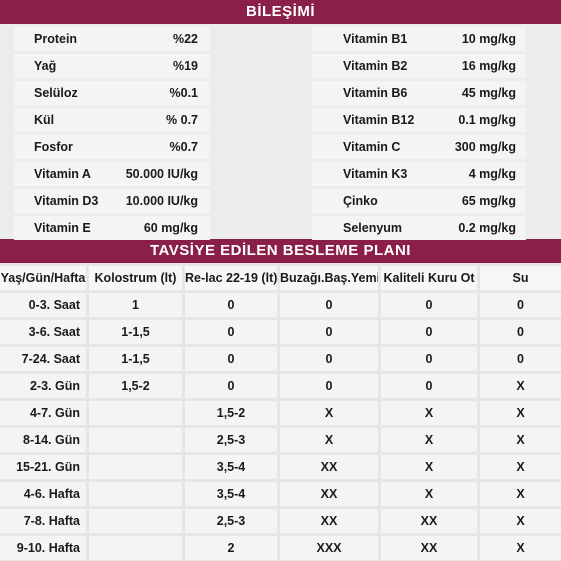  I want to click on nutrient-value: 60 mg/kg, so click(170, 228).